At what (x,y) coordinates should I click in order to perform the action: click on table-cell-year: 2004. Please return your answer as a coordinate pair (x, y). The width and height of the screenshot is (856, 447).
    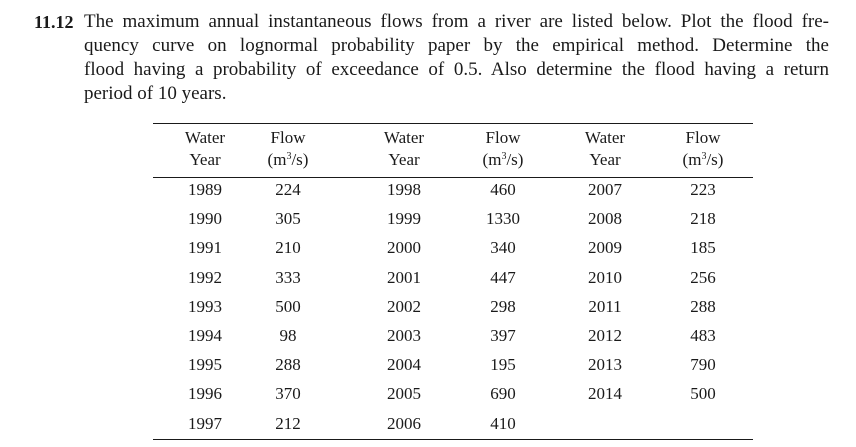
    Looking at the image, I should click on (404, 365).